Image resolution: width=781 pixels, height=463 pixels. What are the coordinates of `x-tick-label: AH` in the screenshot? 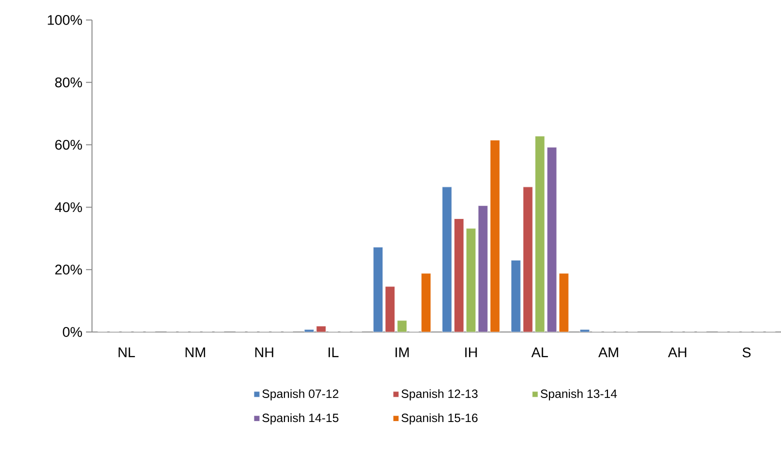 It's located at (677, 353).